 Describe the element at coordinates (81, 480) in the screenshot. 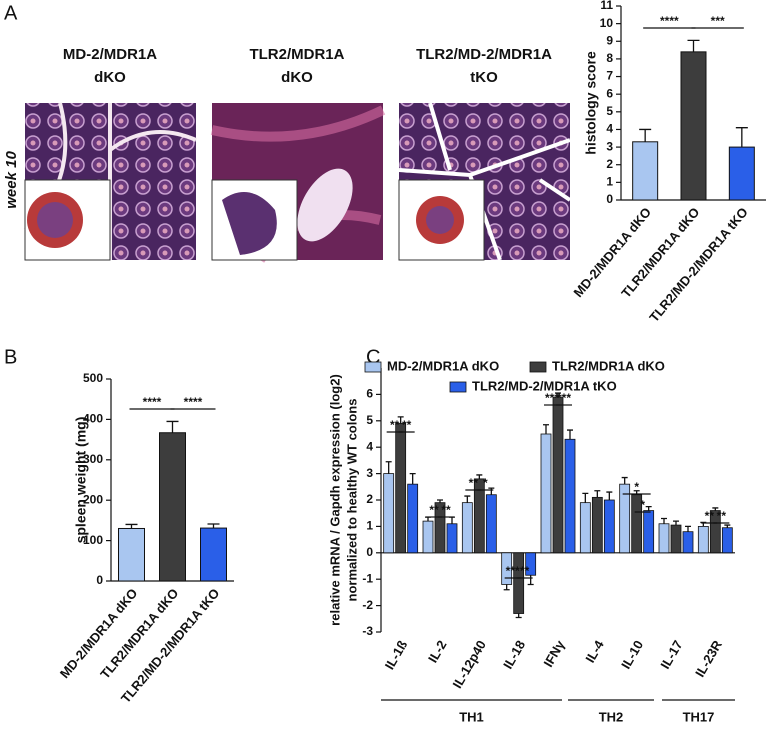

I see `y-axis-label: spleen weight (mg)` at that location.